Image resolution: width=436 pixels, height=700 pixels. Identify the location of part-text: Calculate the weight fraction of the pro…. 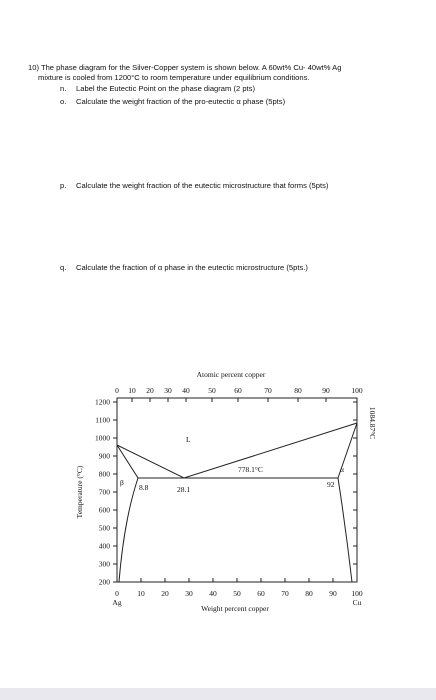
(181, 101).